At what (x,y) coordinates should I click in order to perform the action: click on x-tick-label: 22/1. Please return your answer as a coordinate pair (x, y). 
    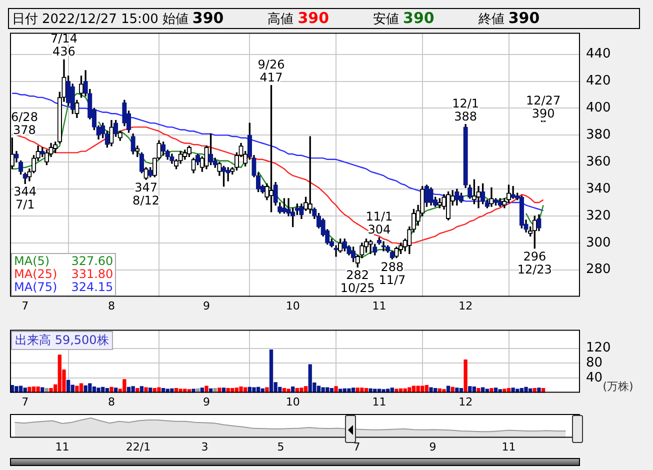
    Looking at the image, I should click on (138, 447).